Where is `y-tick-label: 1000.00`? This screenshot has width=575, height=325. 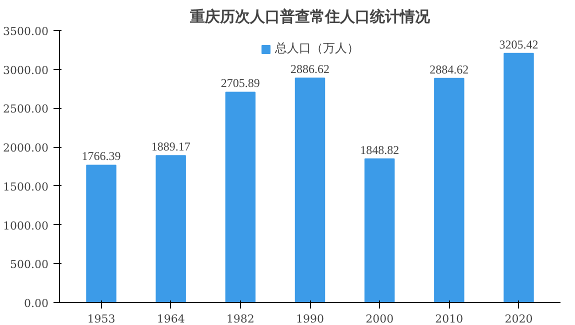 y-tick-label: 1000.00 is located at coordinates (26, 225).